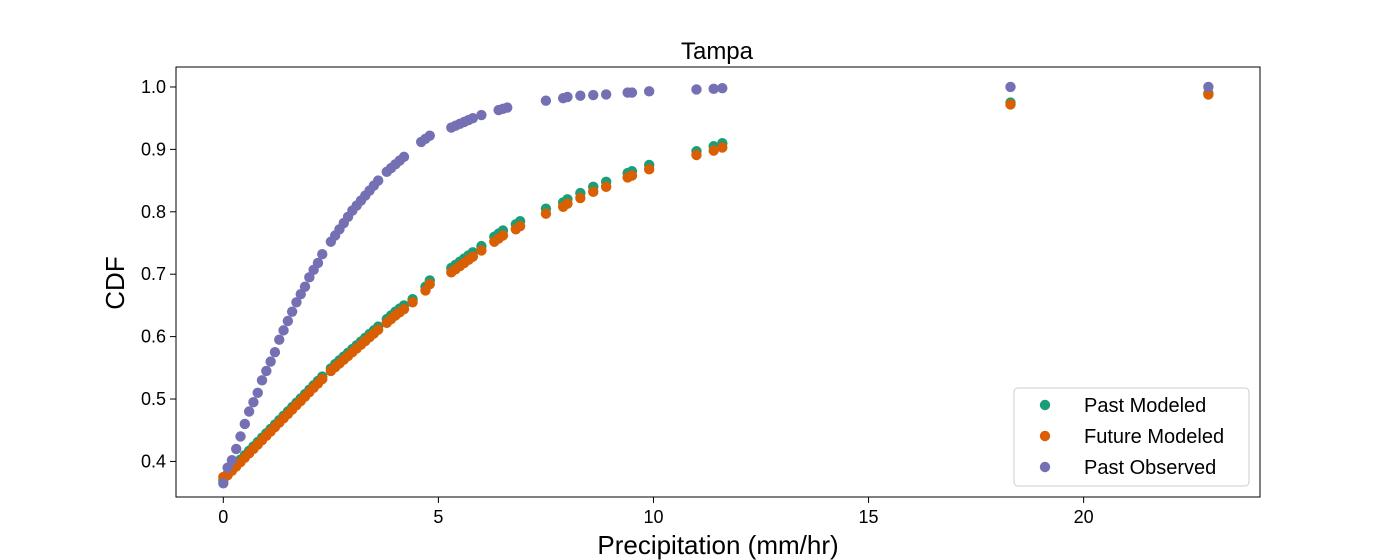 This screenshot has width=1400, height=560. I want to click on legend-label: Future Modeled, so click(1154, 437).